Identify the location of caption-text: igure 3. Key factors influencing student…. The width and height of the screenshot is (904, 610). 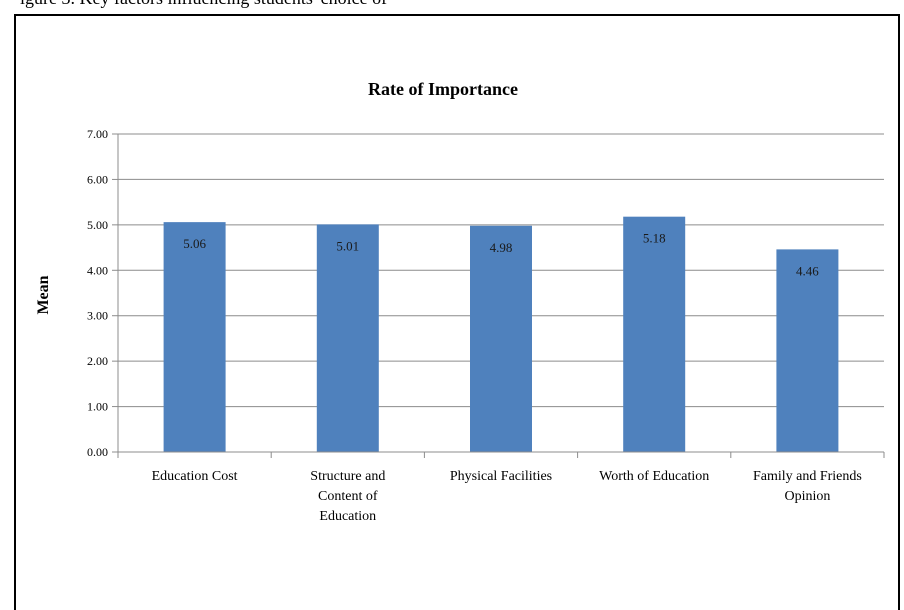
(203, 4).